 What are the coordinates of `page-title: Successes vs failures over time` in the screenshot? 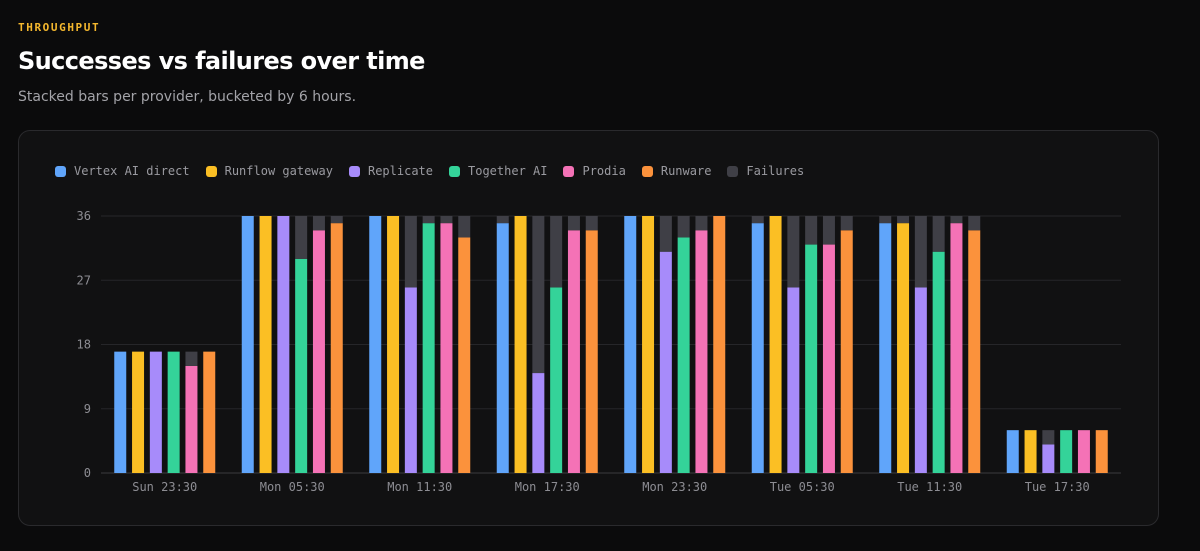 It's located at (221, 61).